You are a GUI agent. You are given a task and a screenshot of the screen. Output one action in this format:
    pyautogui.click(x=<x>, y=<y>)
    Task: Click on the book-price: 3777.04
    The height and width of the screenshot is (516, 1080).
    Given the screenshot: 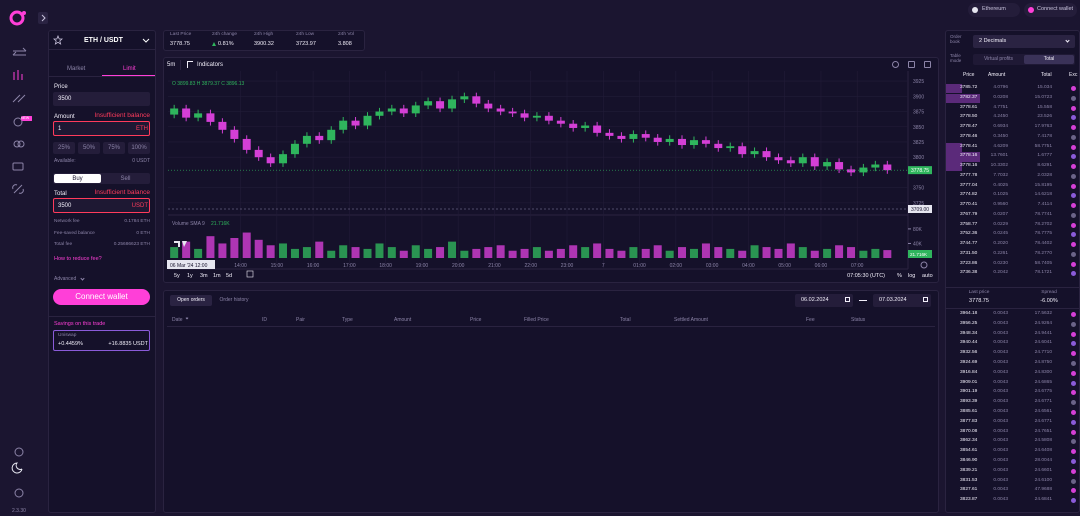 What is the action you would take?
    pyautogui.click(x=969, y=185)
    